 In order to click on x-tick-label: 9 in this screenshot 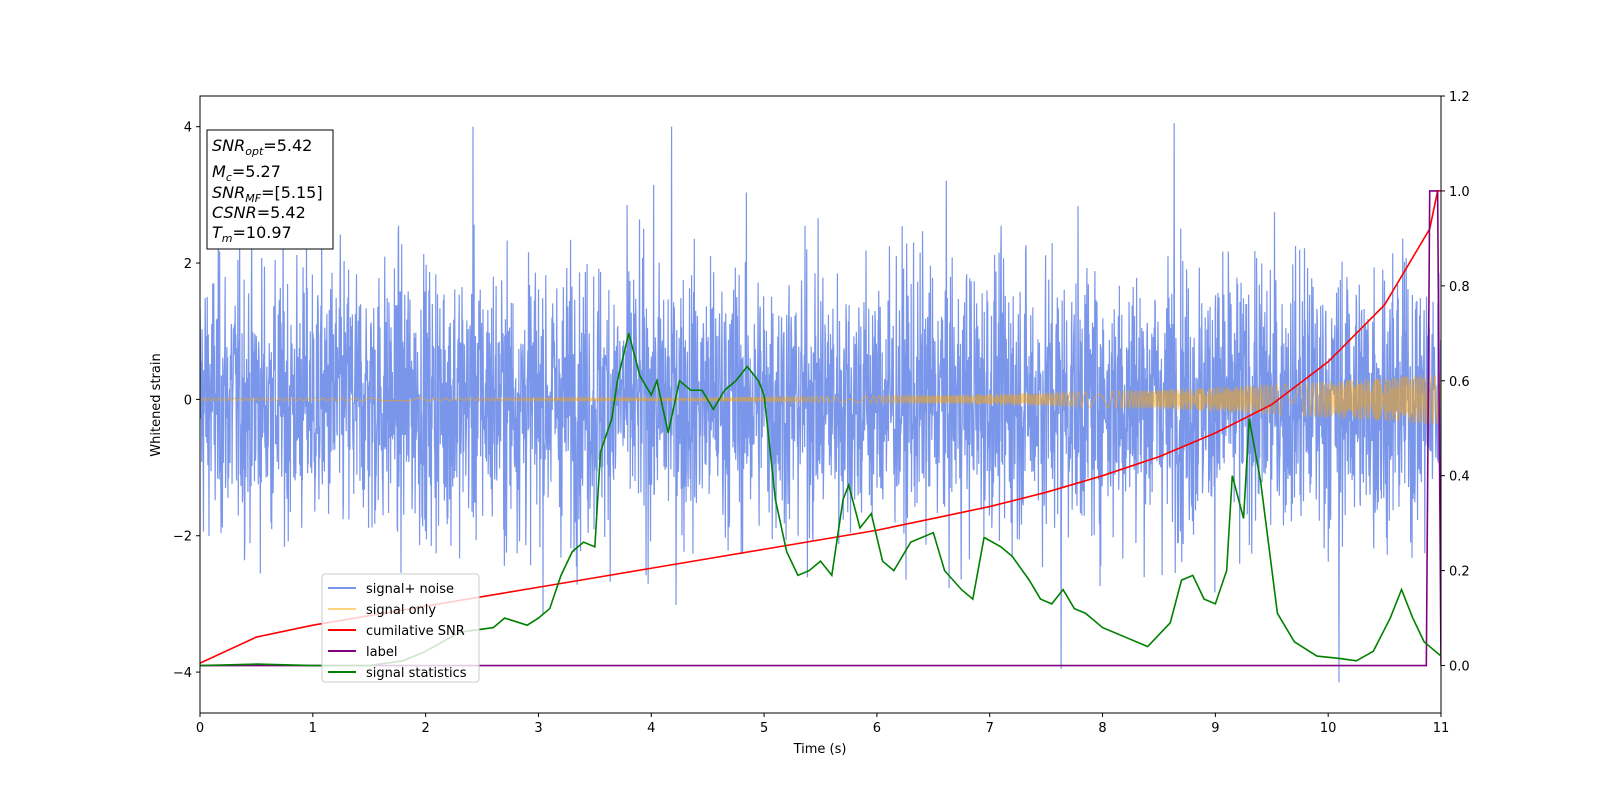, I will do `click(1215, 728)`.